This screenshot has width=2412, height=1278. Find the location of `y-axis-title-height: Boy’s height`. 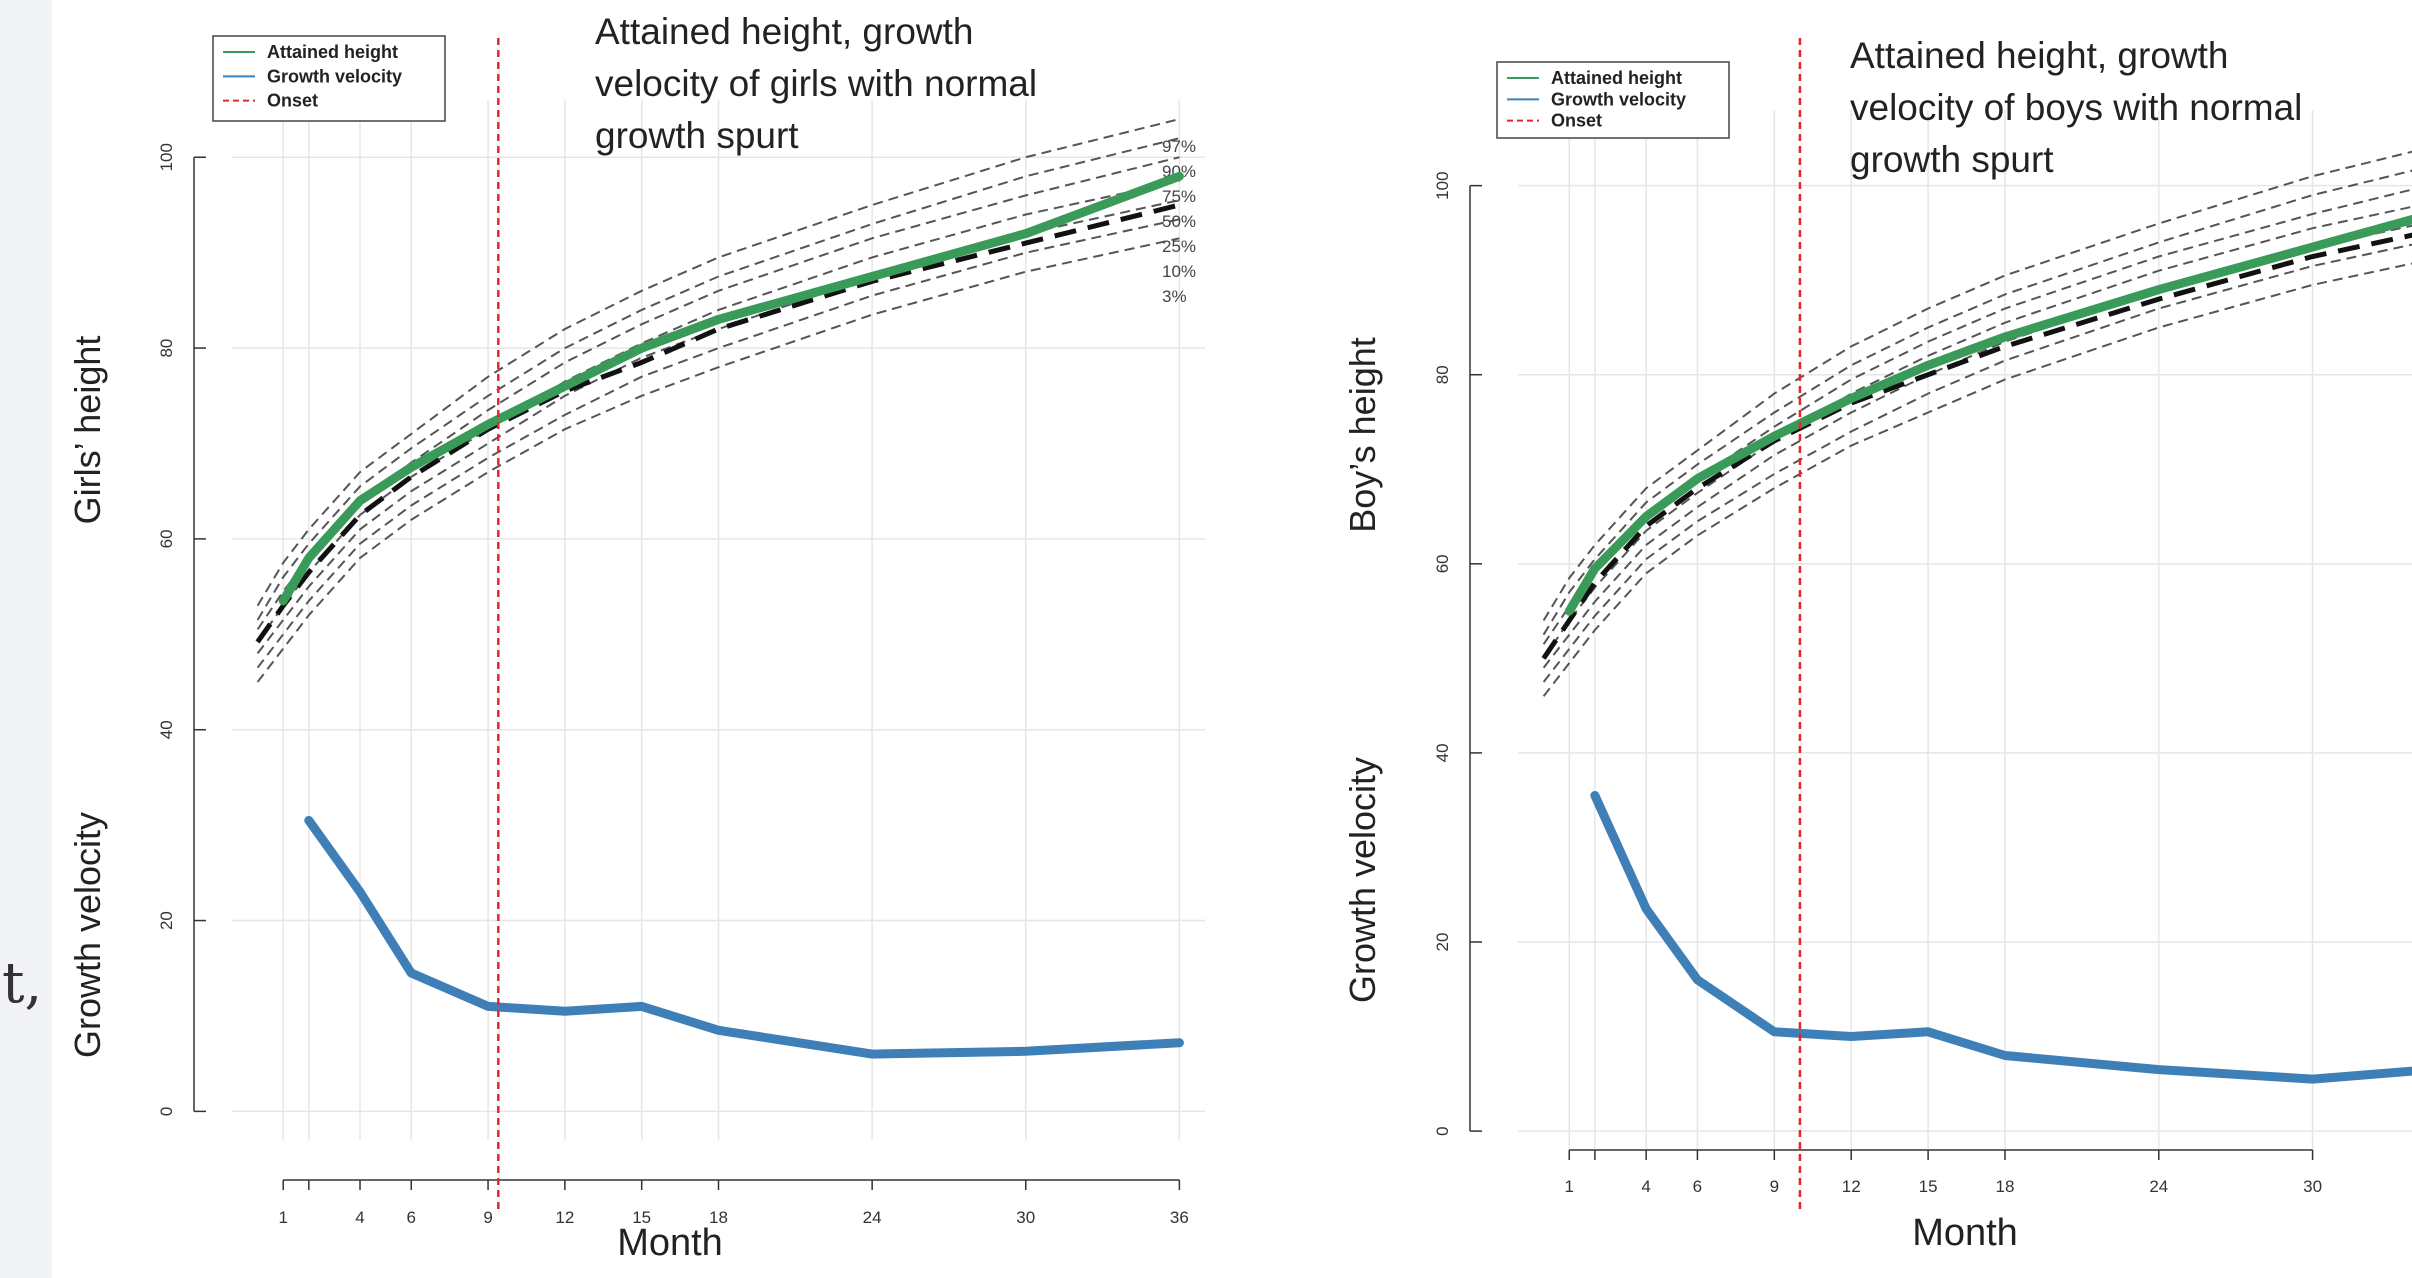

y-axis-title-height: Boy’s height is located at coordinates (1362, 434).